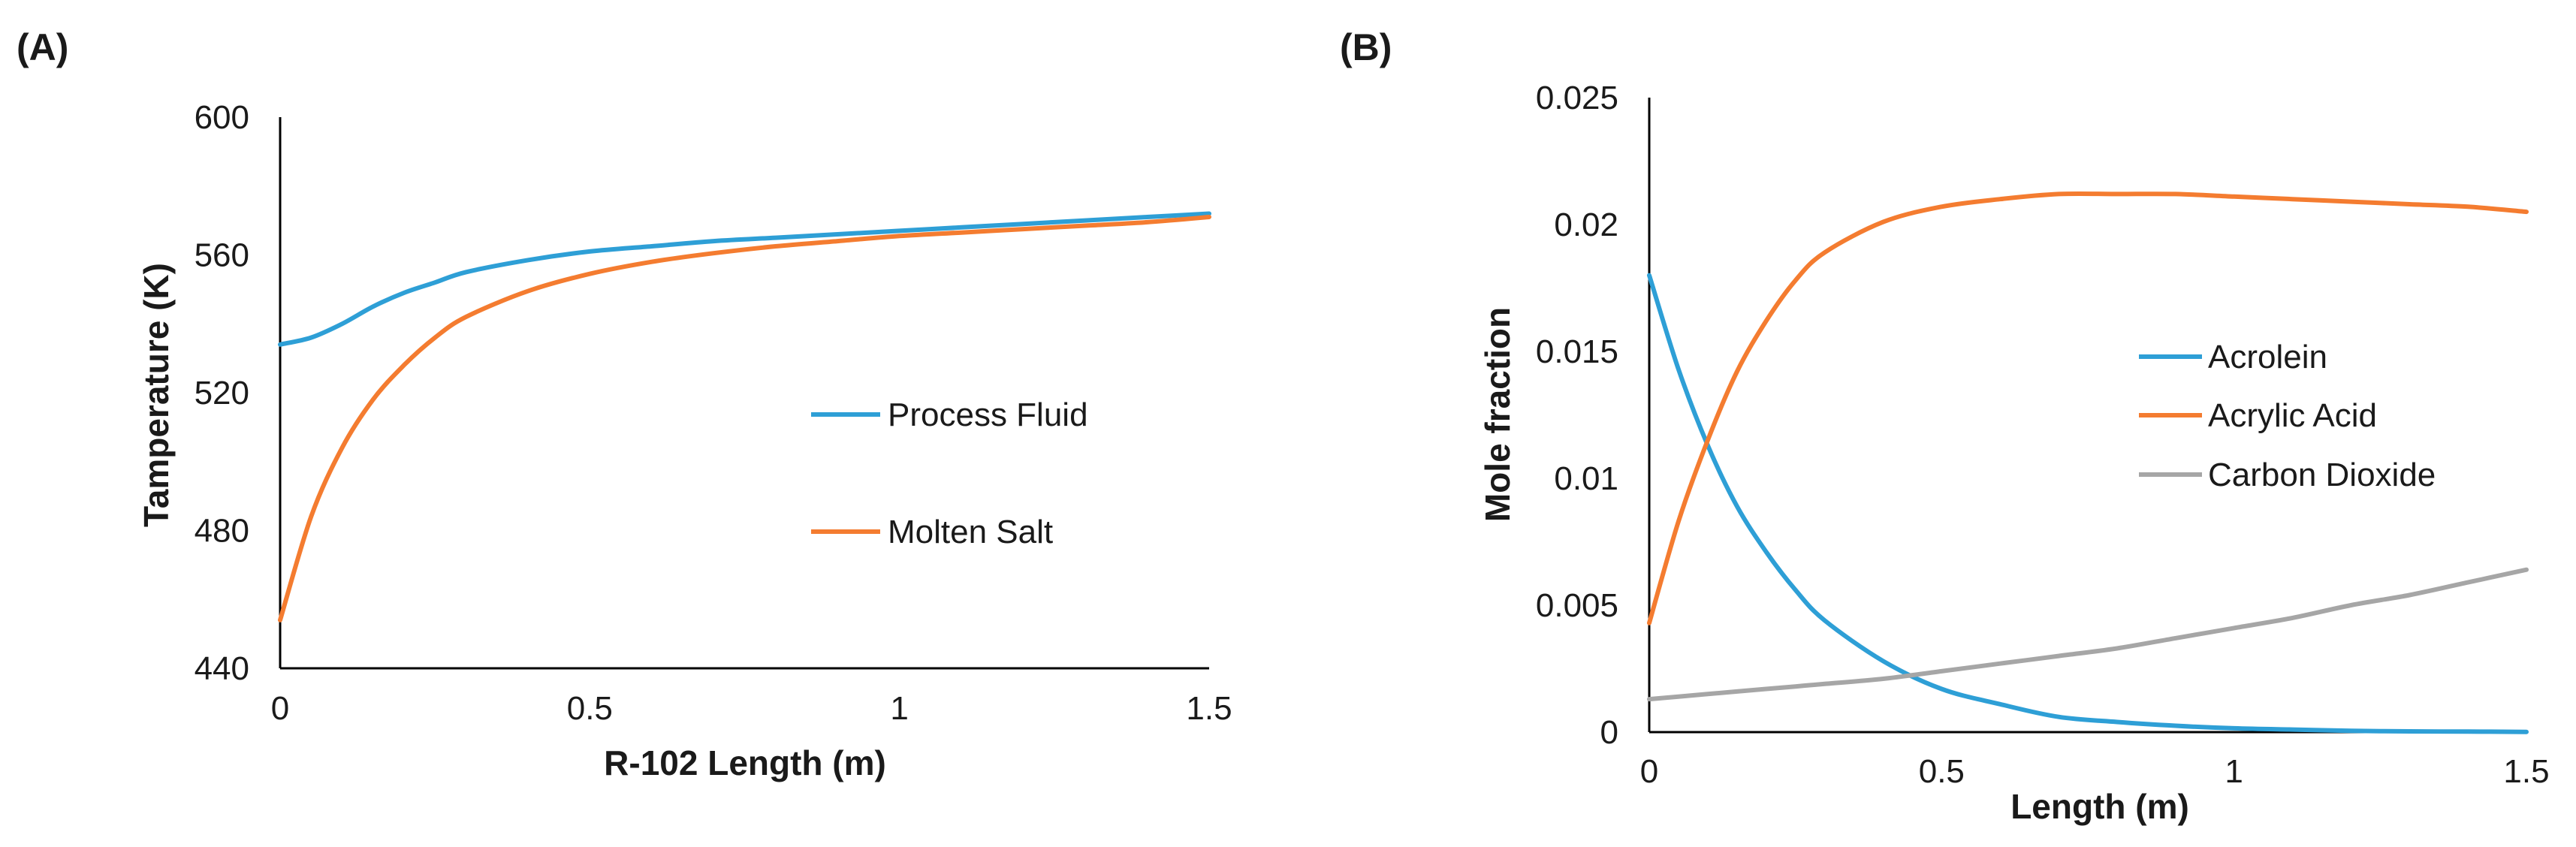 The image size is (2576, 847). I want to click on panel-b-legend: Acrolein Acrylic Acid Carbon Dioxide, so click(2287, 416).